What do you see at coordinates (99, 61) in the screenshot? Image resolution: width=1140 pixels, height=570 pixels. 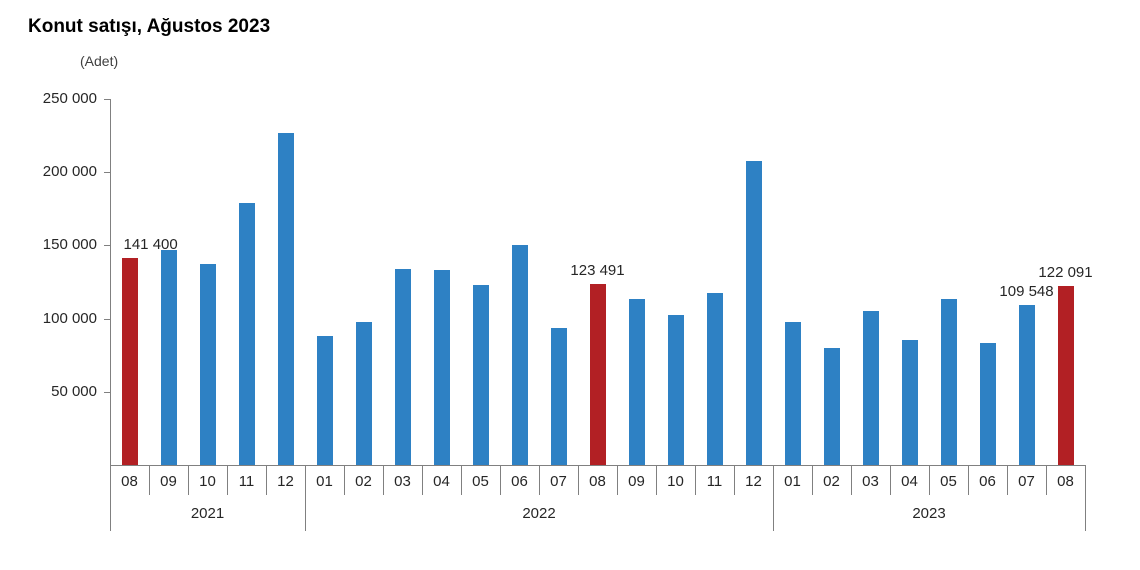 I see `y-axis-unit-label: (Adet)` at bounding box center [99, 61].